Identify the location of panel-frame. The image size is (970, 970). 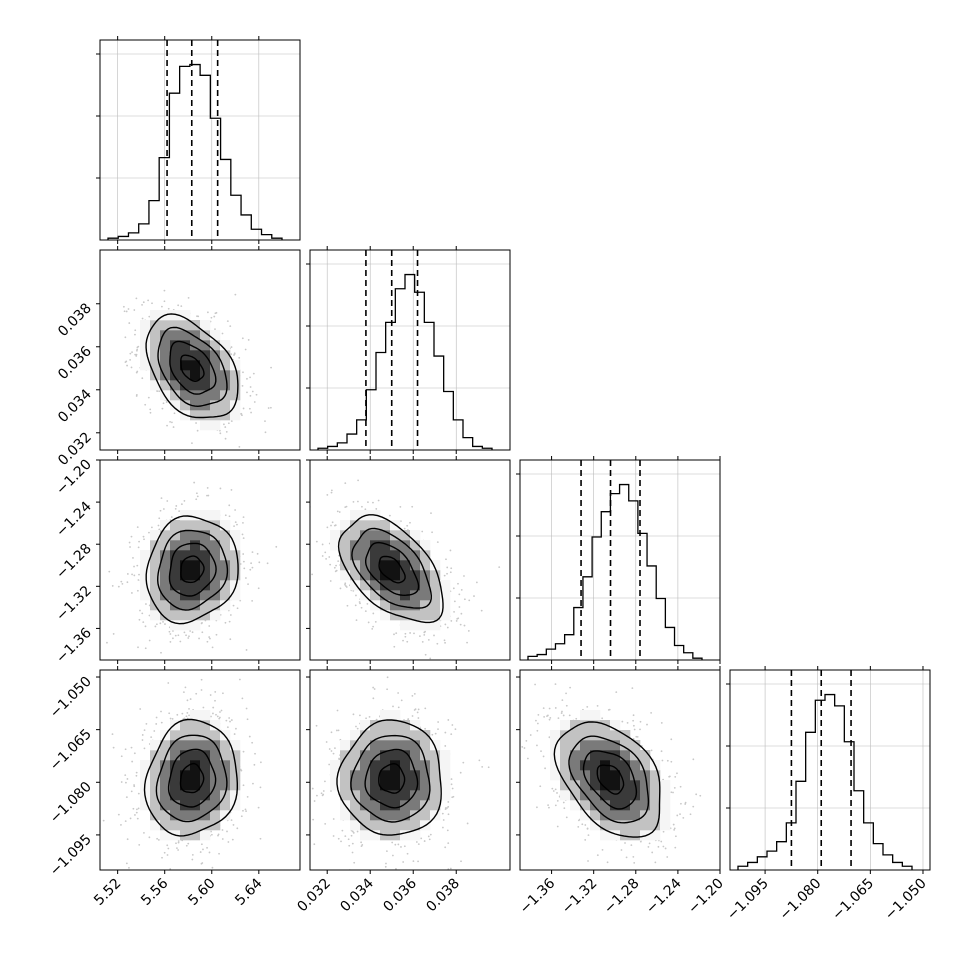
(200, 560).